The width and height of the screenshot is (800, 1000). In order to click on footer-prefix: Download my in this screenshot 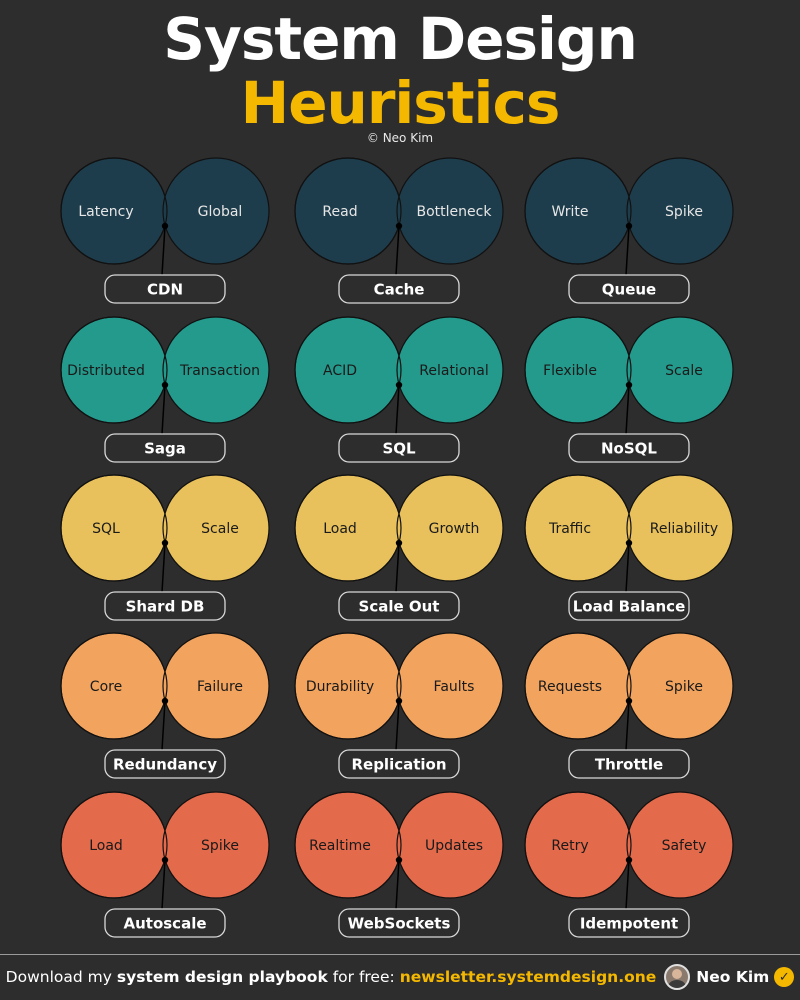, I will do `click(58, 977)`.